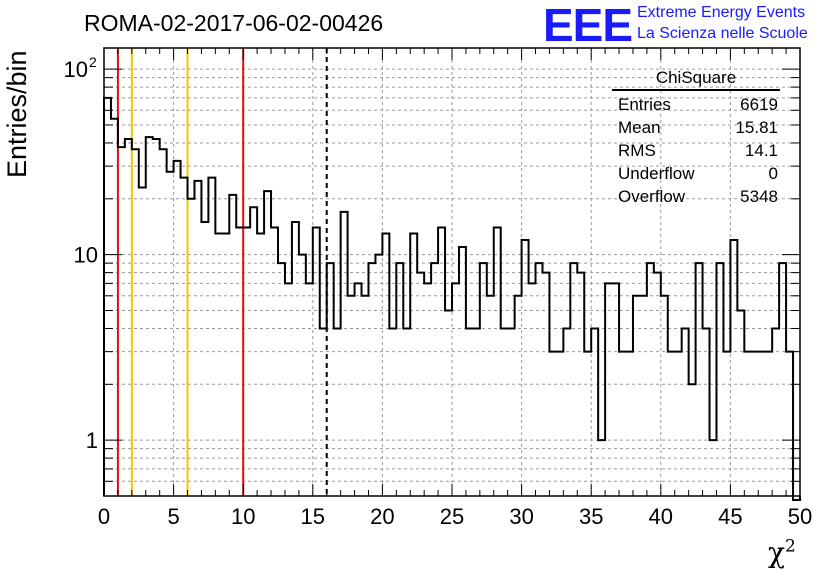  I want to click on stats-row: Mean 15.81, so click(696, 127).